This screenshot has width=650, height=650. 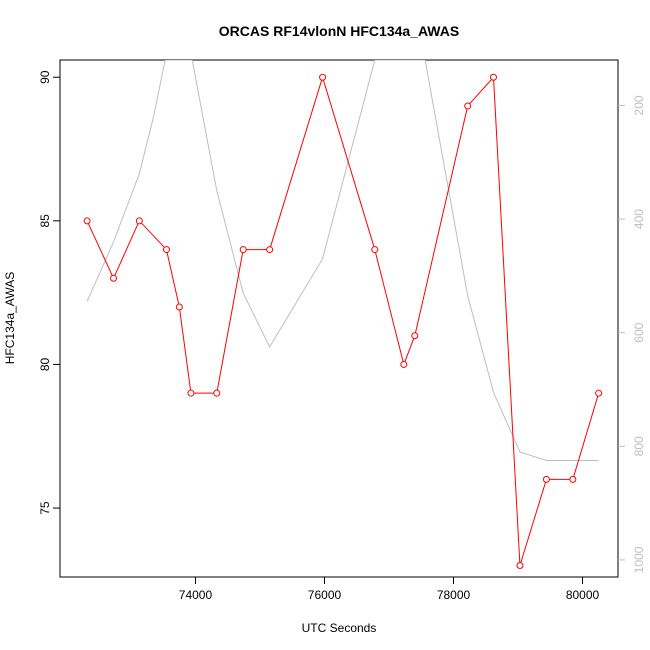 What do you see at coordinates (583, 595) in the screenshot?
I see `x-tick-label: 80000` at bounding box center [583, 595].